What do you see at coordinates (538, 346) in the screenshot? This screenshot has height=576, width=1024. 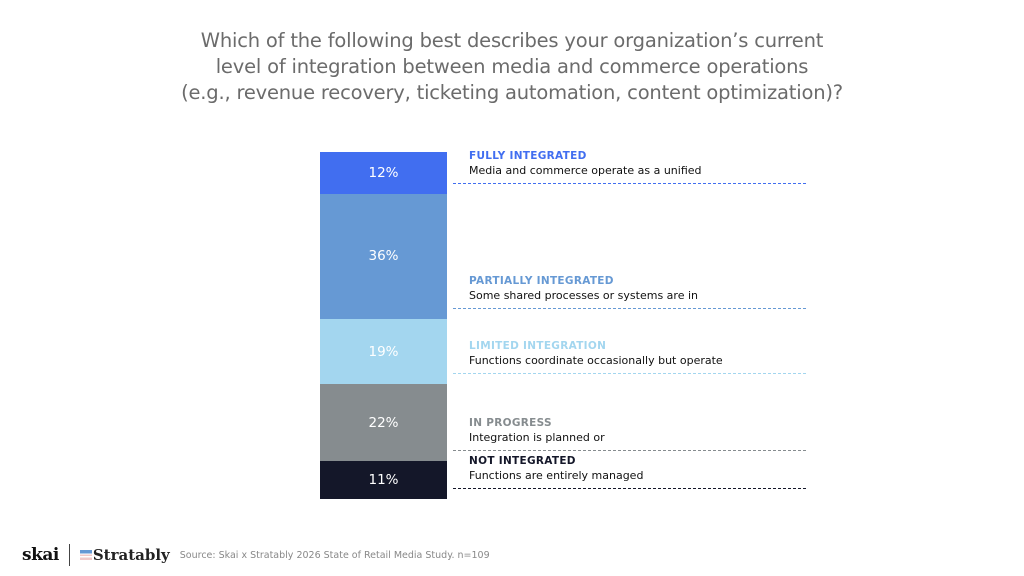 I see `category-label: LIMITED INTEGRATION` at bounding box center [538, 346].